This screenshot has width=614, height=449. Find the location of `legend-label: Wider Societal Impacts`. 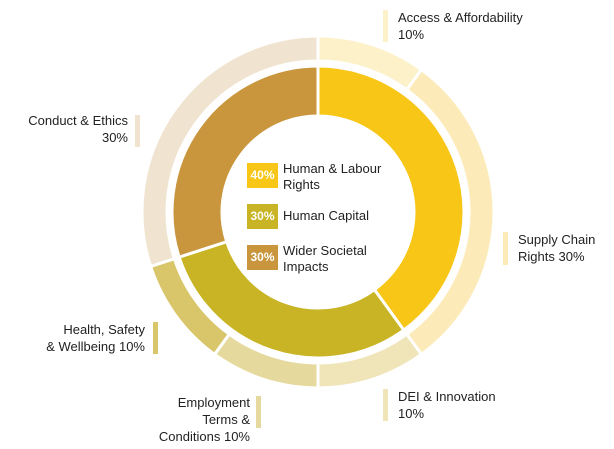

legend-label: Wider Societal Impacts is located at coordinates (325, 258).